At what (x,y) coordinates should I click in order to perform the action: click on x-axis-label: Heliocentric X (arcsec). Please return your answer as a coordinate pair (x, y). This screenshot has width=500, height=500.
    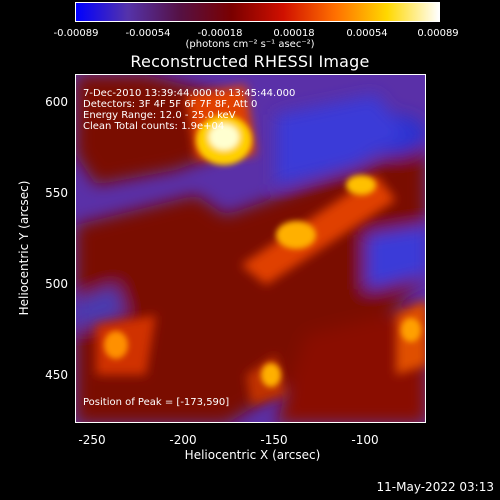
    Looking at the image, I should click on (252, 455).